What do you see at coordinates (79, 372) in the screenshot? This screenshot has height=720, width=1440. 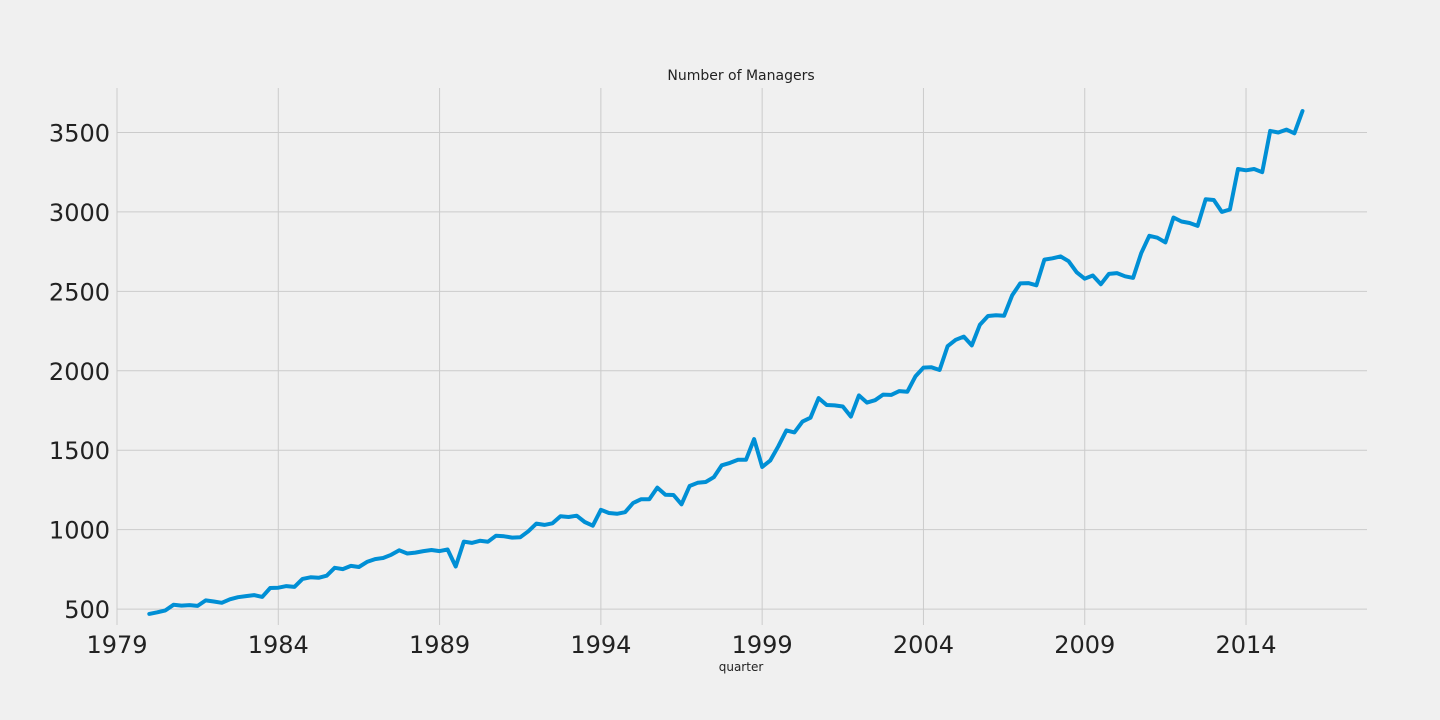 I see `y-tick-label: 2000` at bounding box center [79, 372].